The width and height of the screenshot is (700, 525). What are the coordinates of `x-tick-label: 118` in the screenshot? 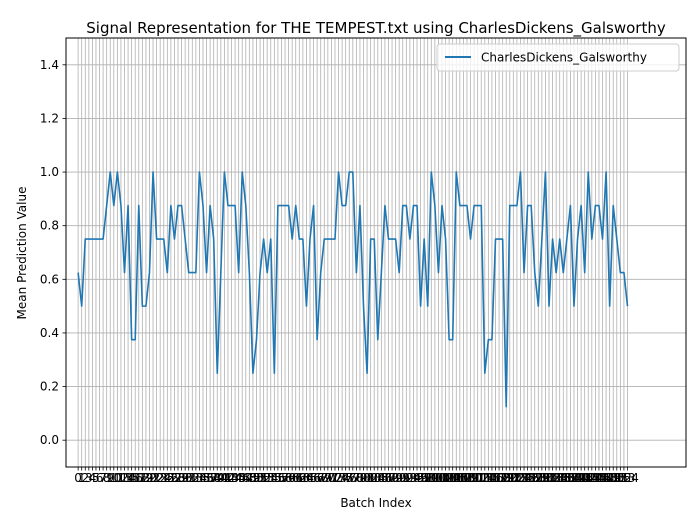 It's located at (499, 478).